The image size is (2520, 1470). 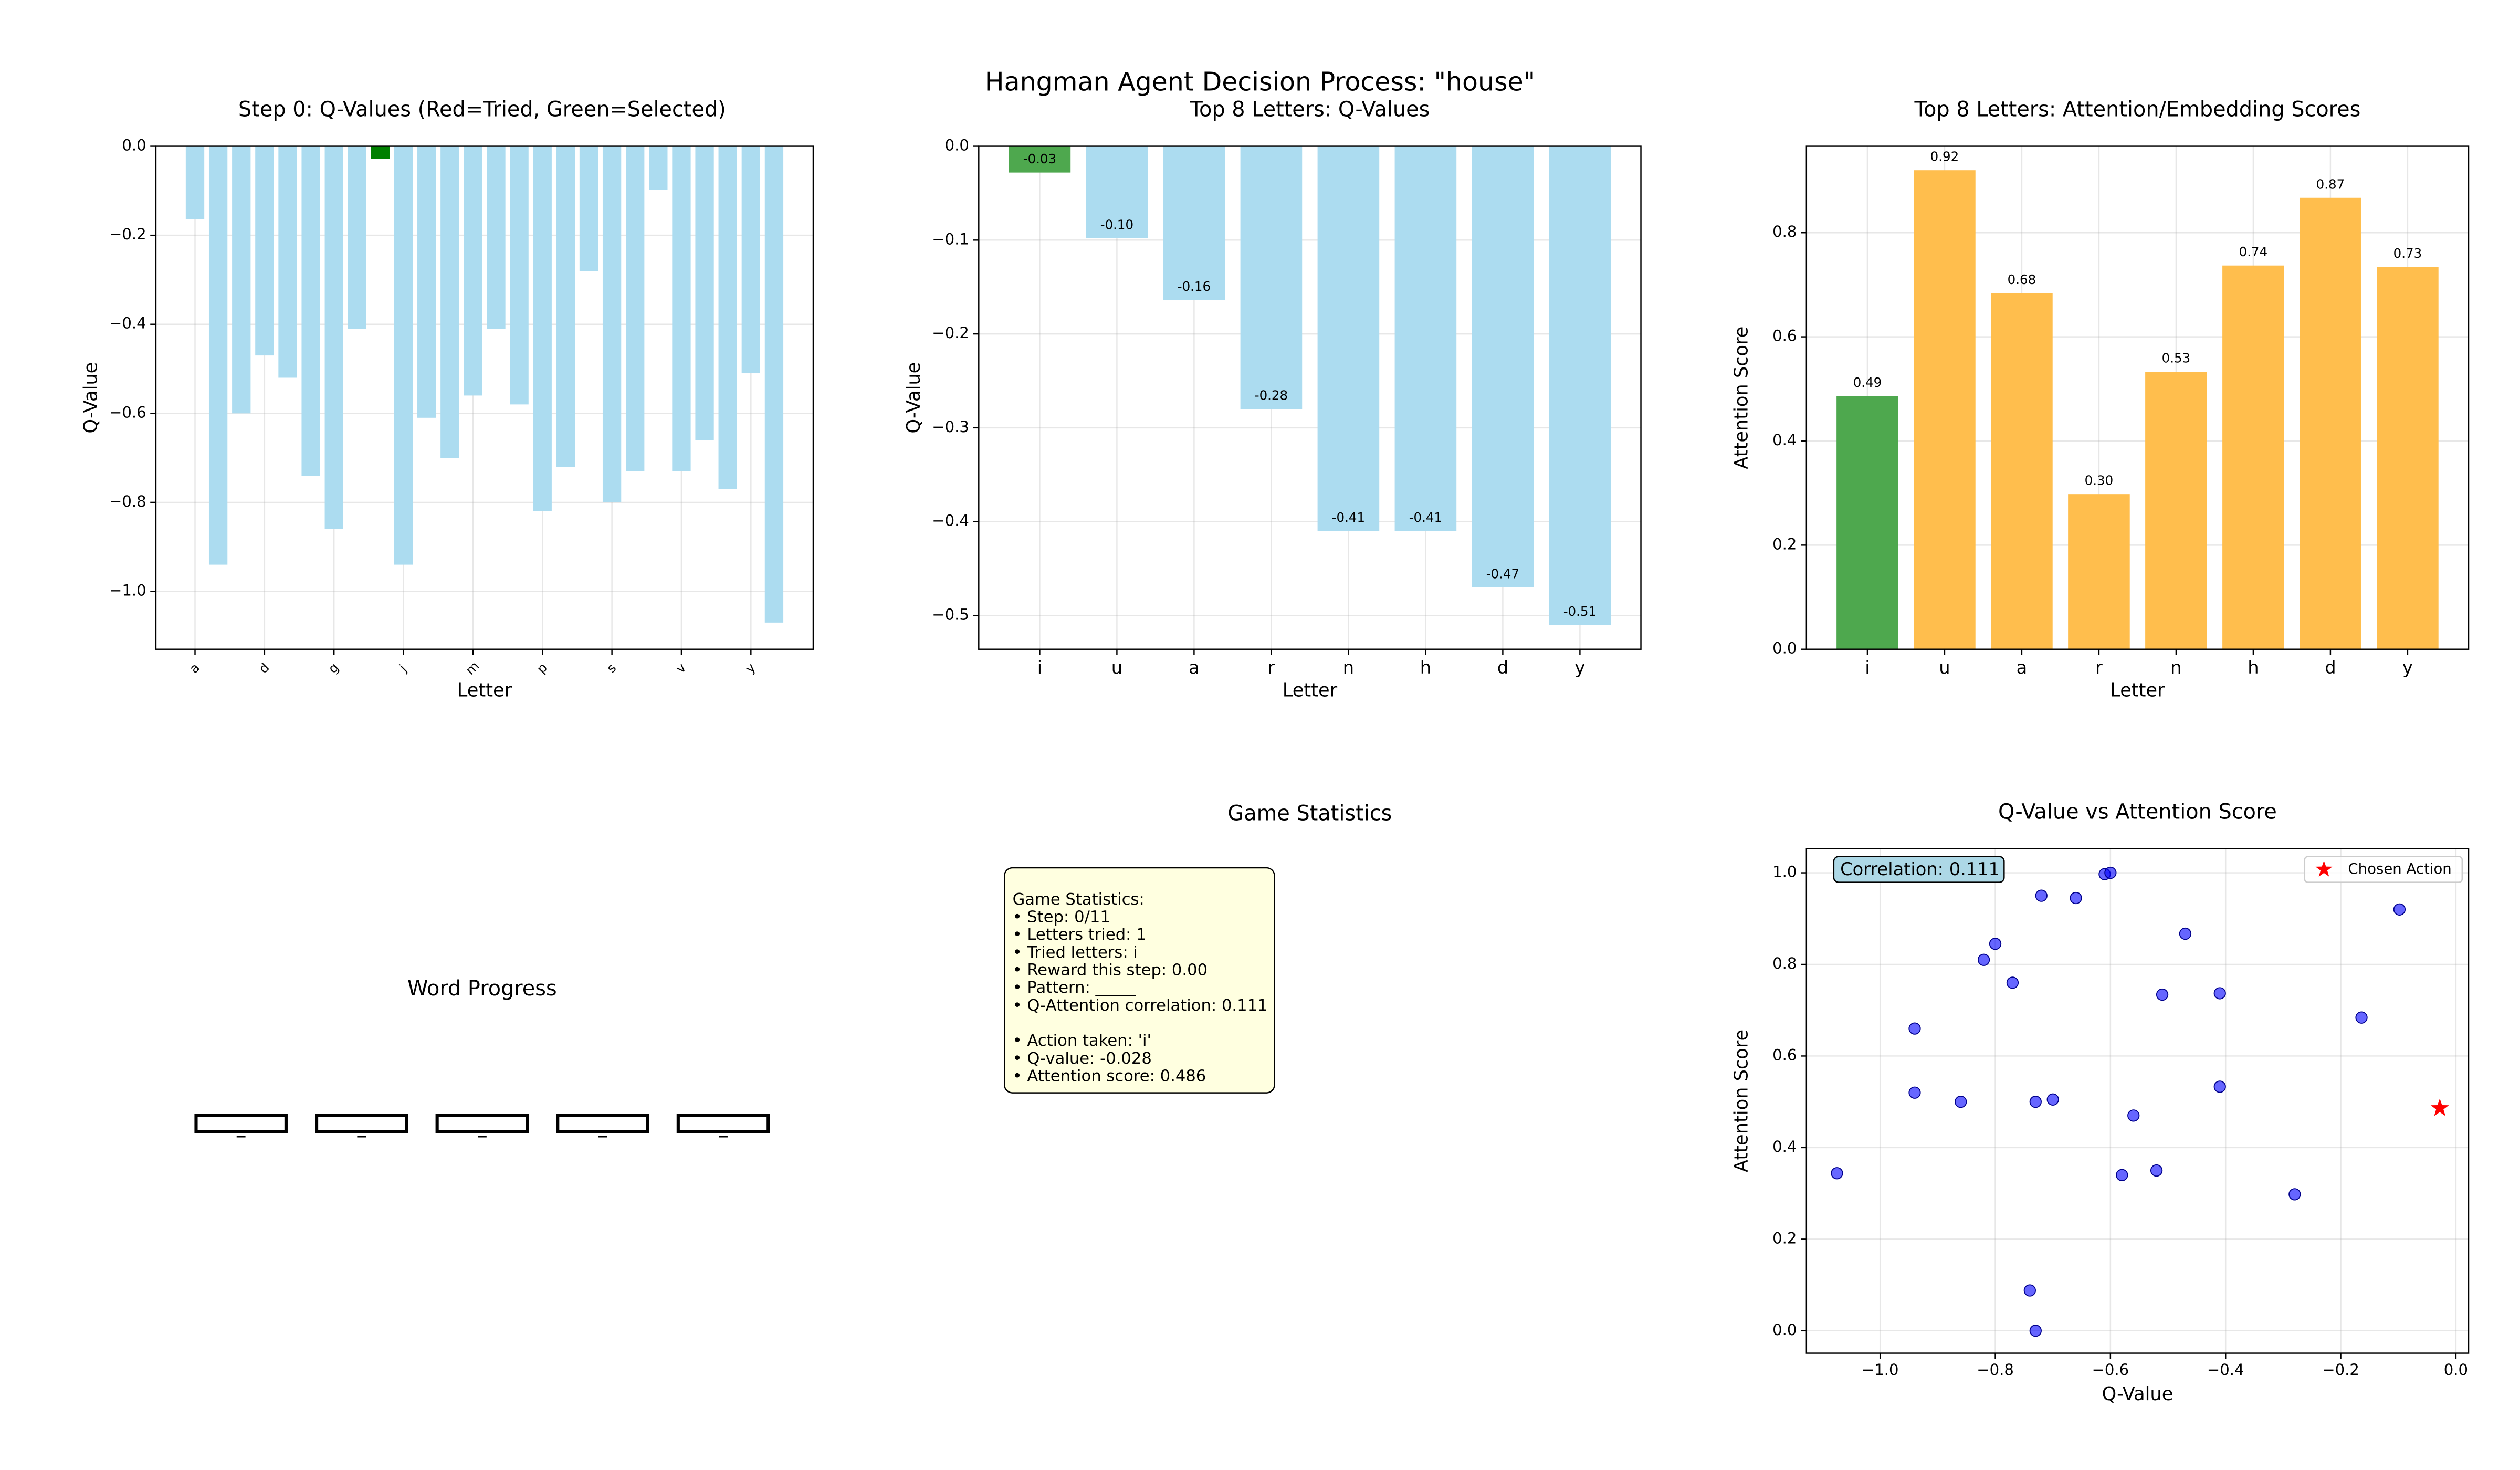 I want to click on x-tick-label: i, so click(x=1039, y=667).